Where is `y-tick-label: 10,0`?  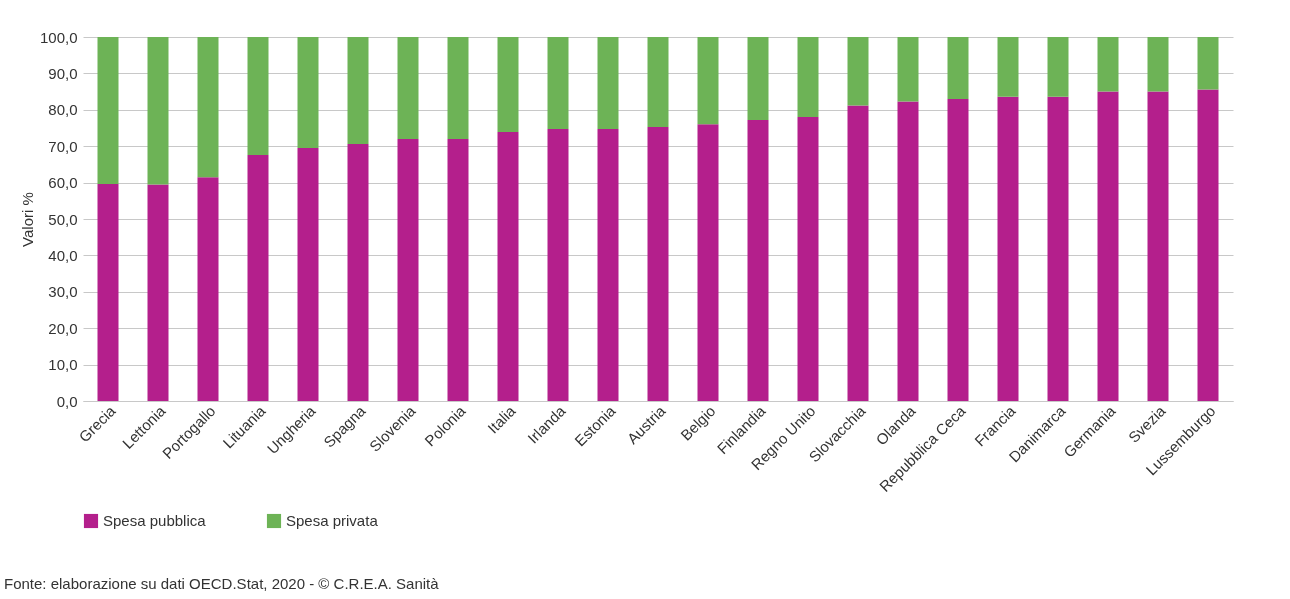 y-tick-label: 10,0 is located at coordinates (63, 365).